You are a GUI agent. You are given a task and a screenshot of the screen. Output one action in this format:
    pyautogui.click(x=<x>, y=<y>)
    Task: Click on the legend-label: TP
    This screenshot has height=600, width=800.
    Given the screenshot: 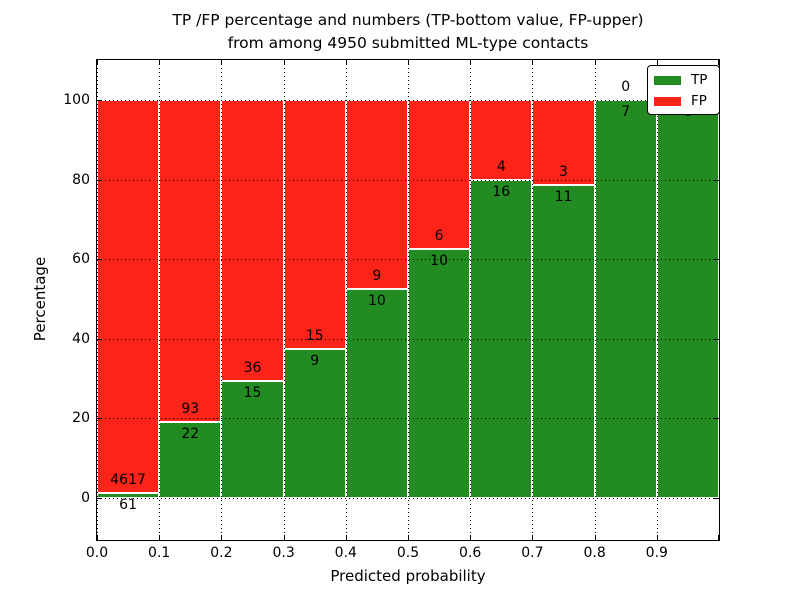 What is the action you would take?
    pyautogui.click(x=699, y=80)
    